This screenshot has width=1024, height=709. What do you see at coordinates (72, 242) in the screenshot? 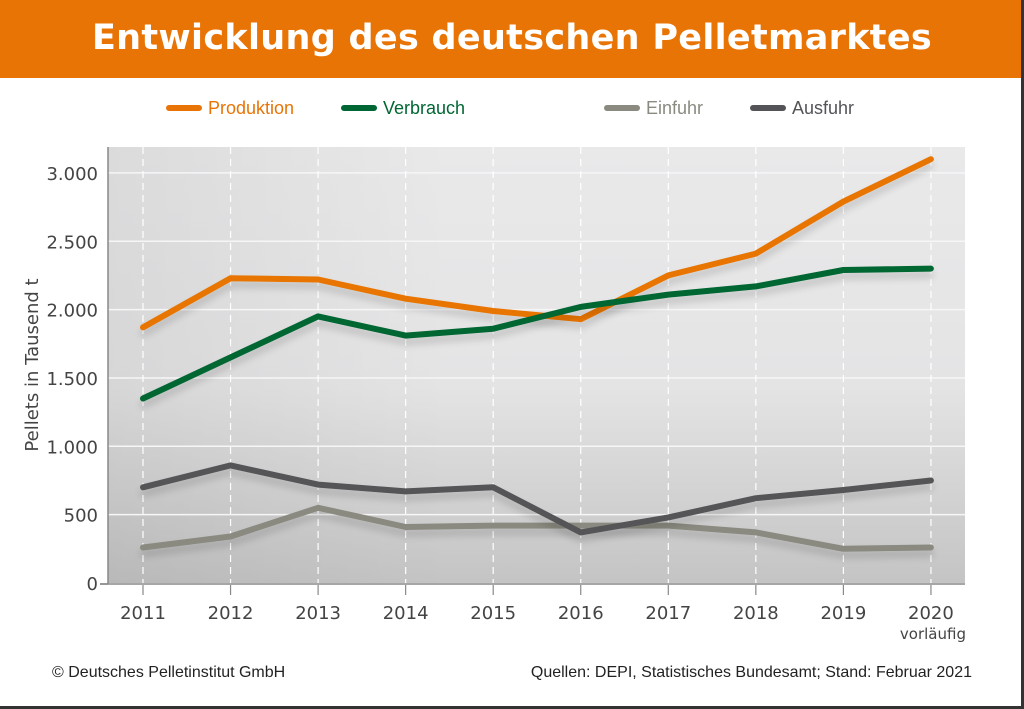
I see `y-tick-label: 2.500` at bounding box center [72, 242].